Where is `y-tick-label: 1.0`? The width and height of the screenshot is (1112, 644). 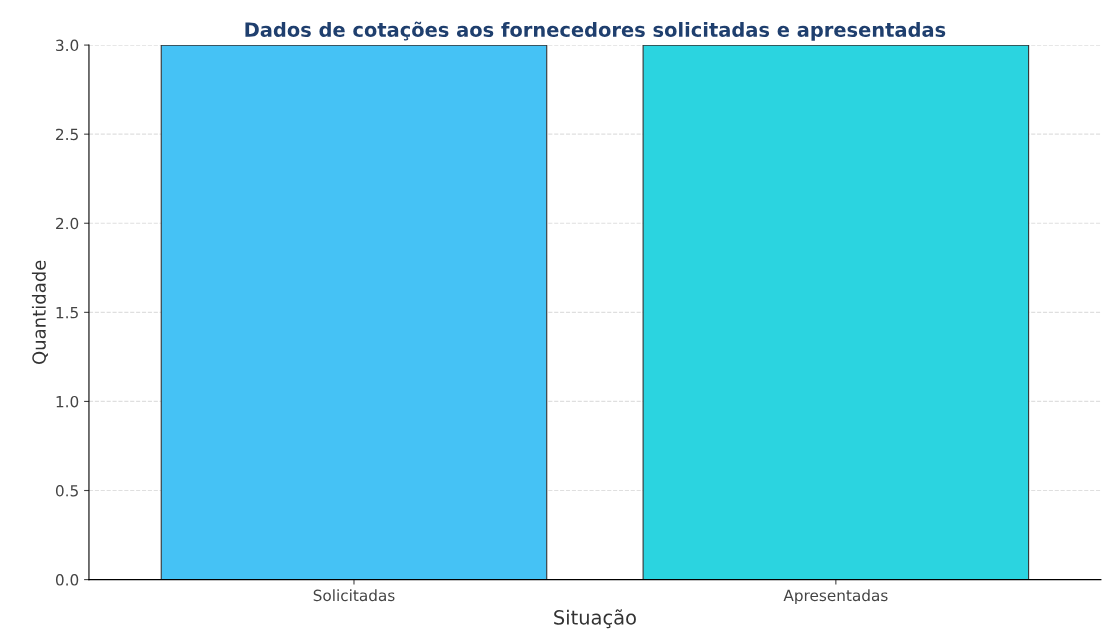 y-tick-label: 1.0 is located at coordinates (67, 401).